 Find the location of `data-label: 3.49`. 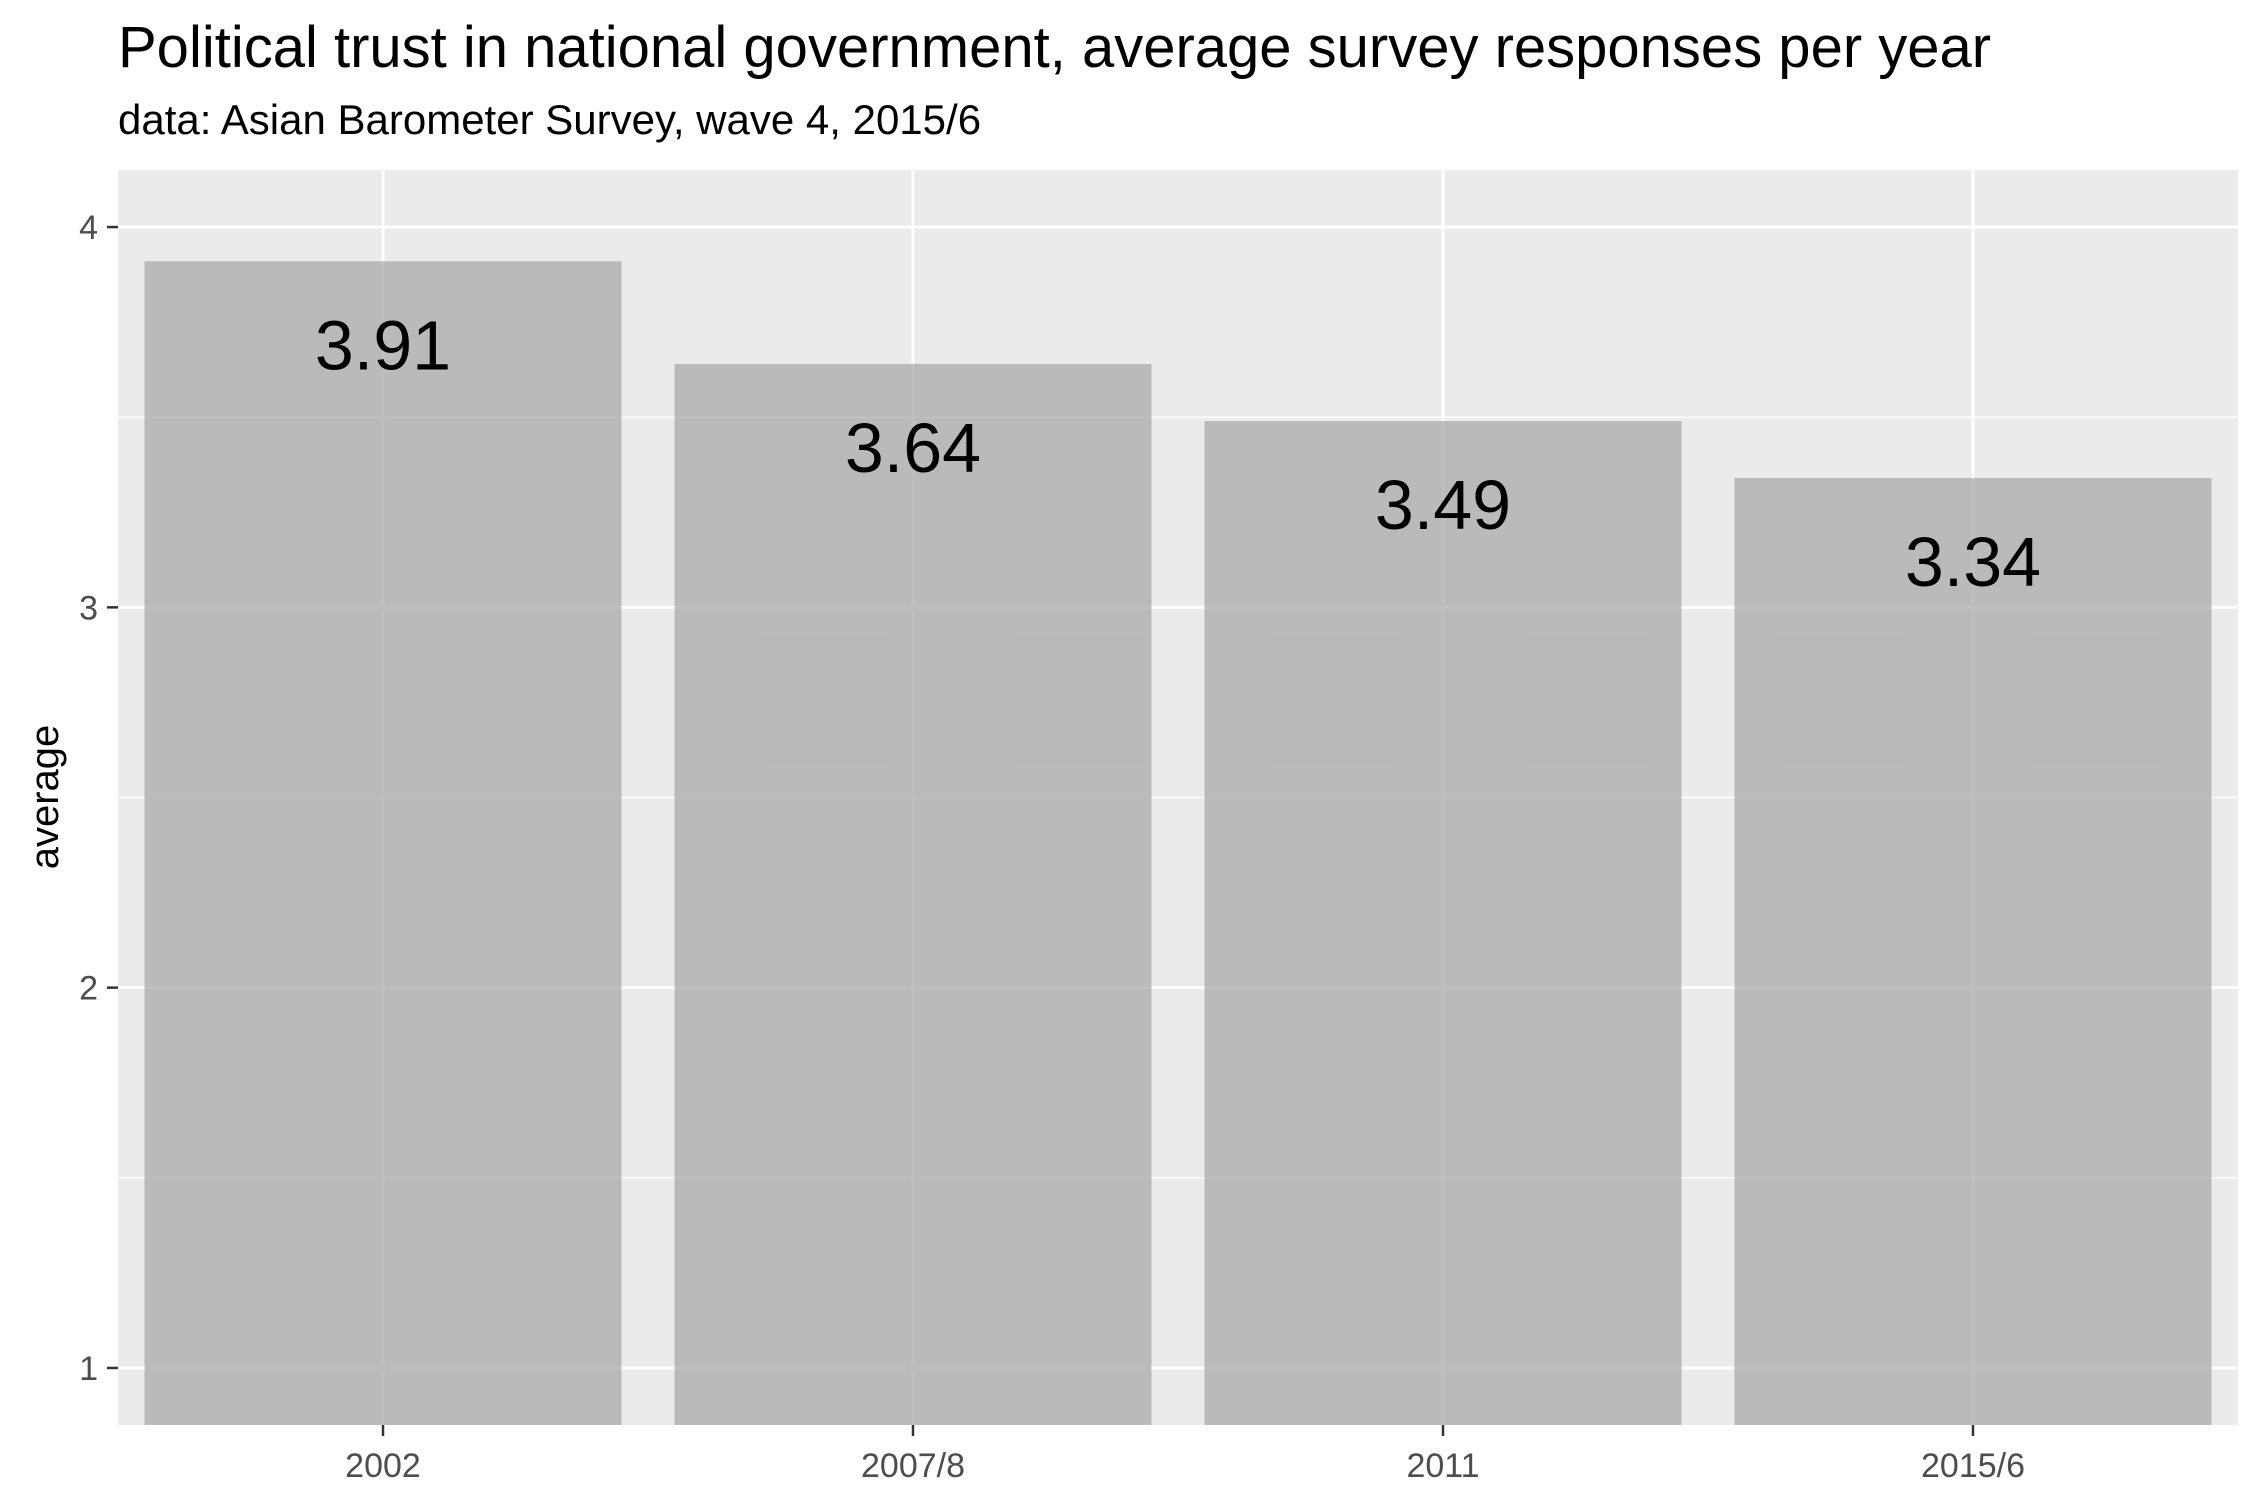

data-label: 3.49 is located at coordinates (1443, 505).